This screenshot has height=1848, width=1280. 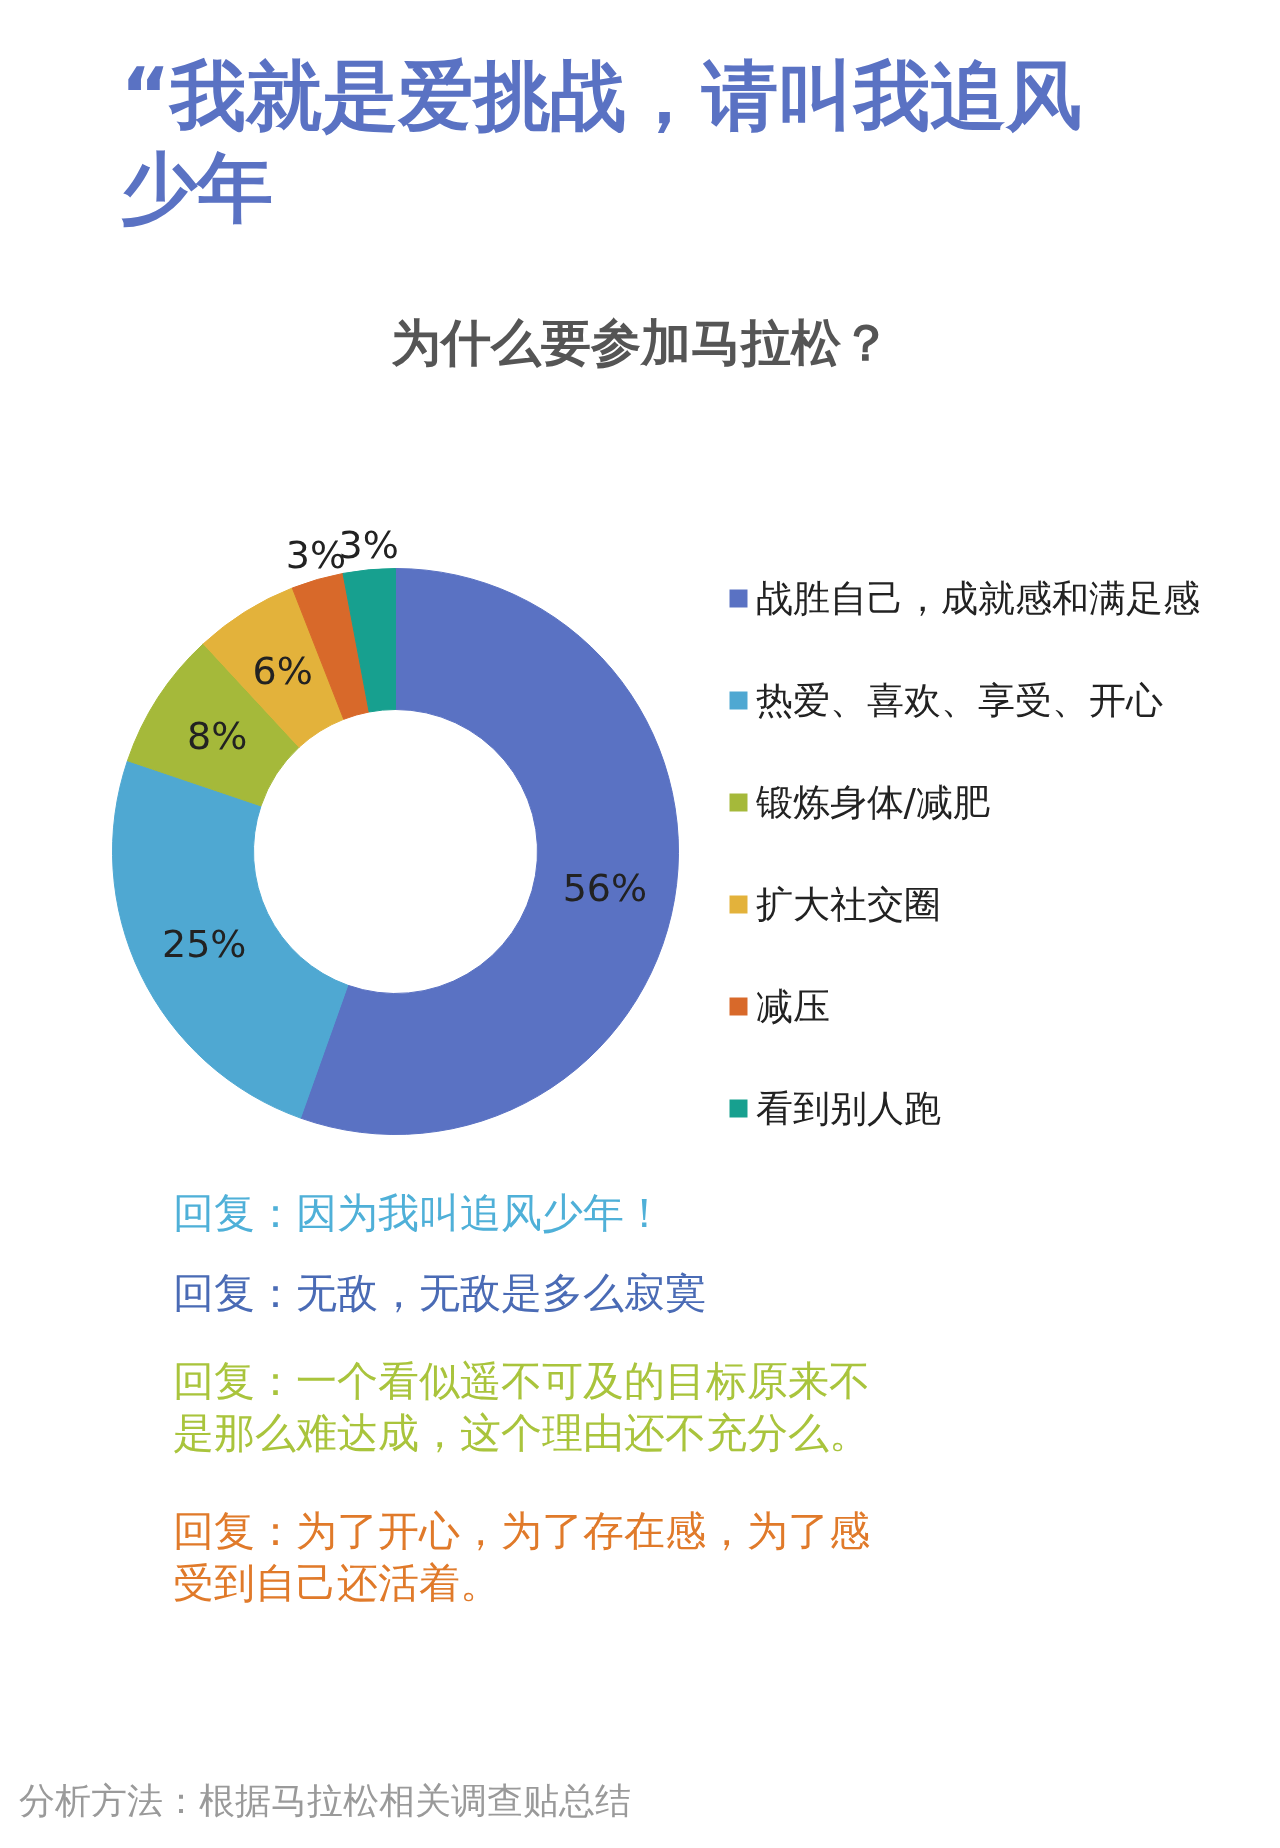 I want to click on text: 回复：因为我叫追风少年！, so click(x=418, y=1212).